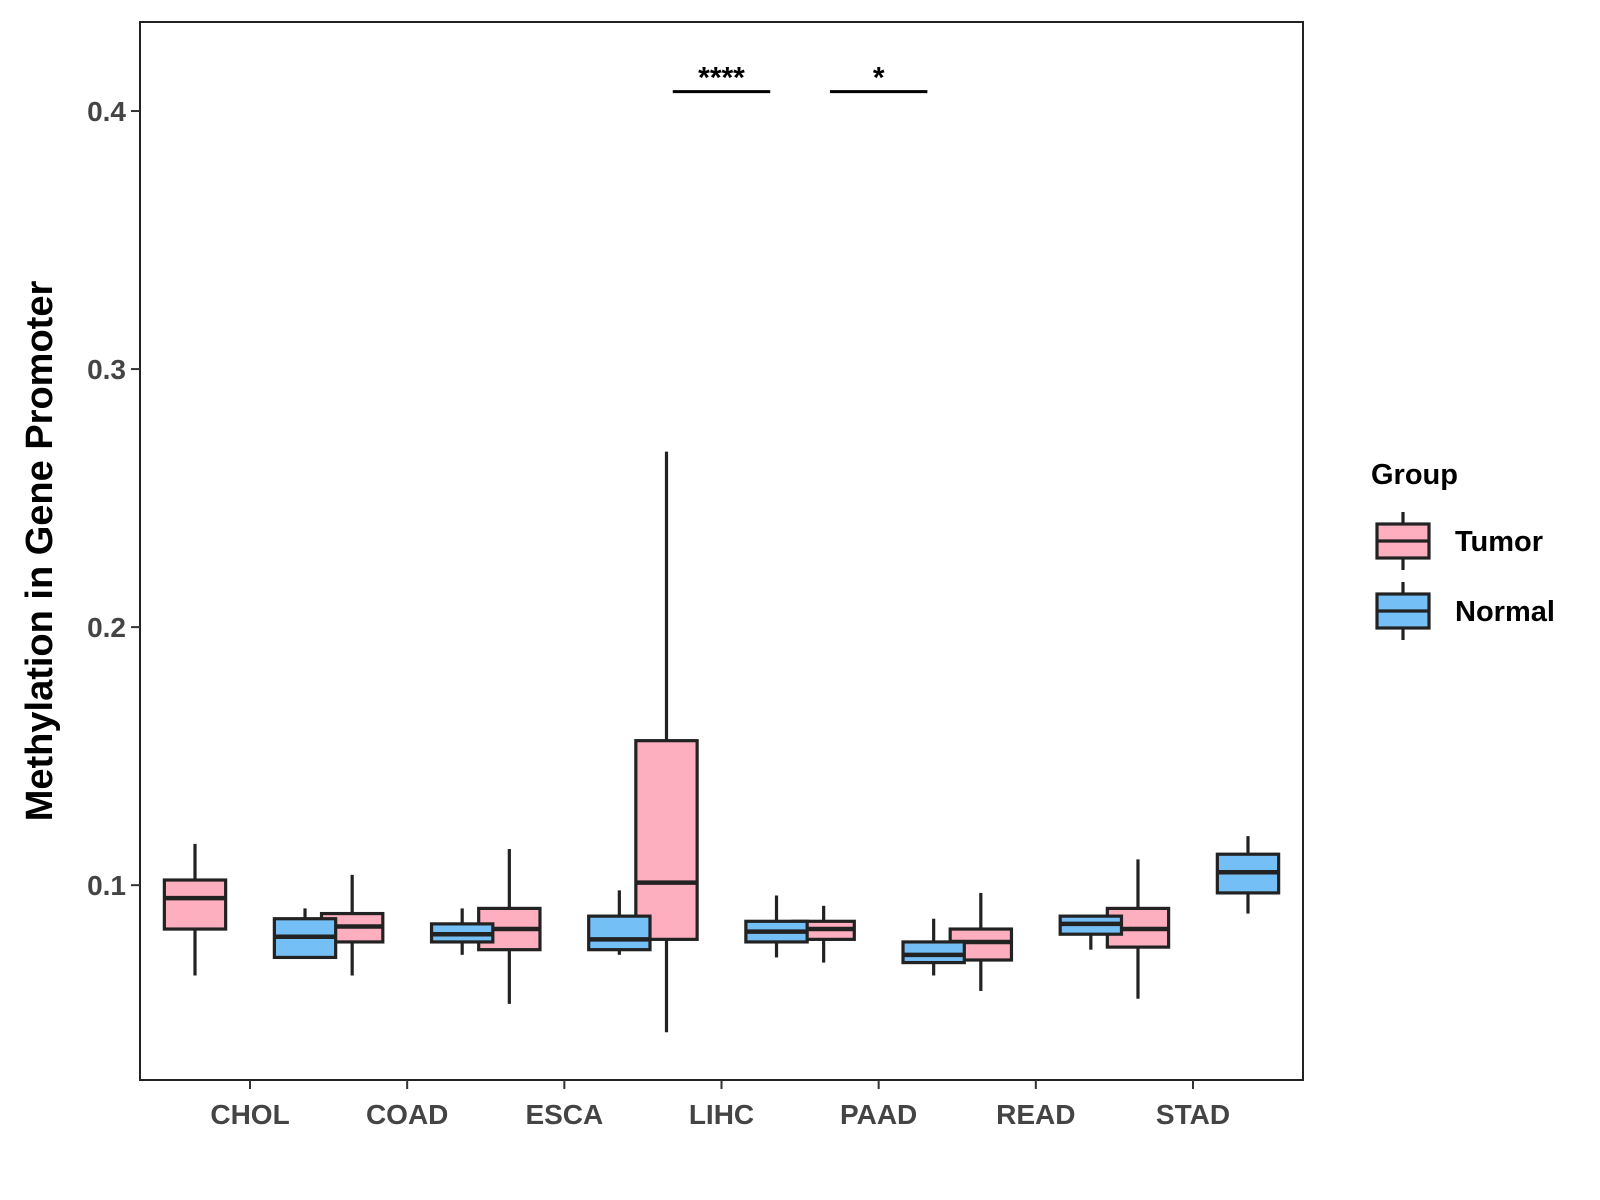 Image resolution: width=1600 pixels, height=1200 pixels. What do you see at coordinates (305, 934) in the screenshot?
I see `box-normal-chol` at bounding box center [305, 934].